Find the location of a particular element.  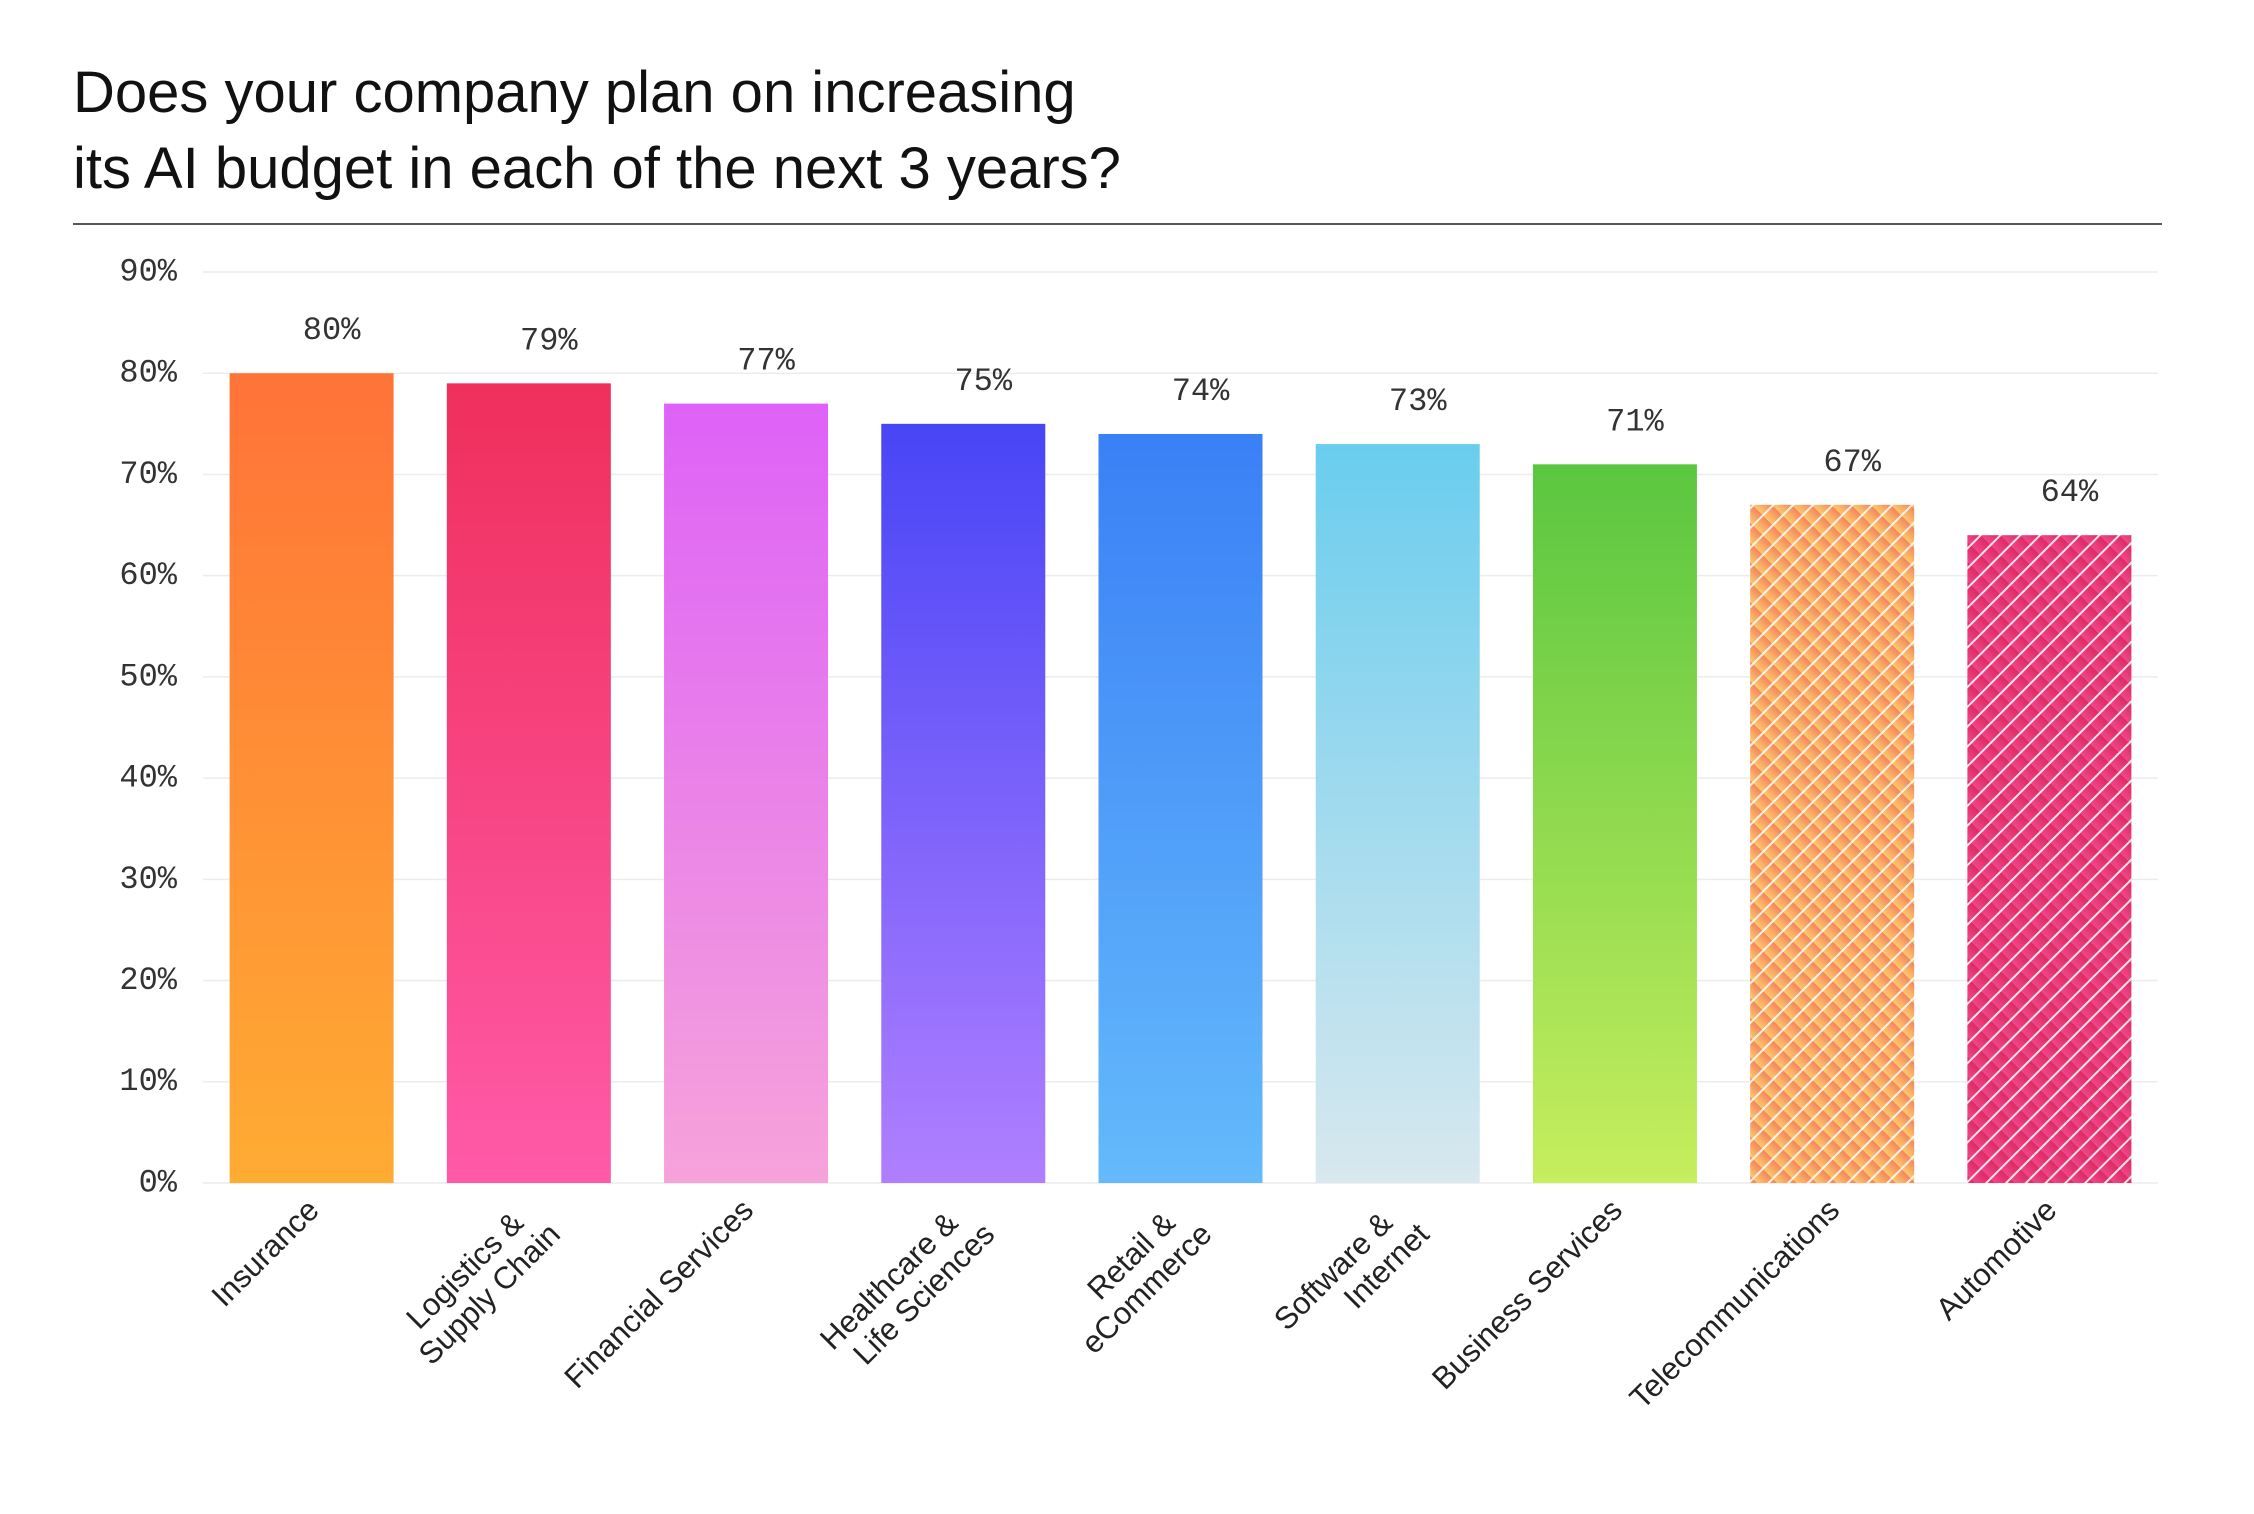

x-tick-label-line: Financial Services is located at coordinates (658, 1293).